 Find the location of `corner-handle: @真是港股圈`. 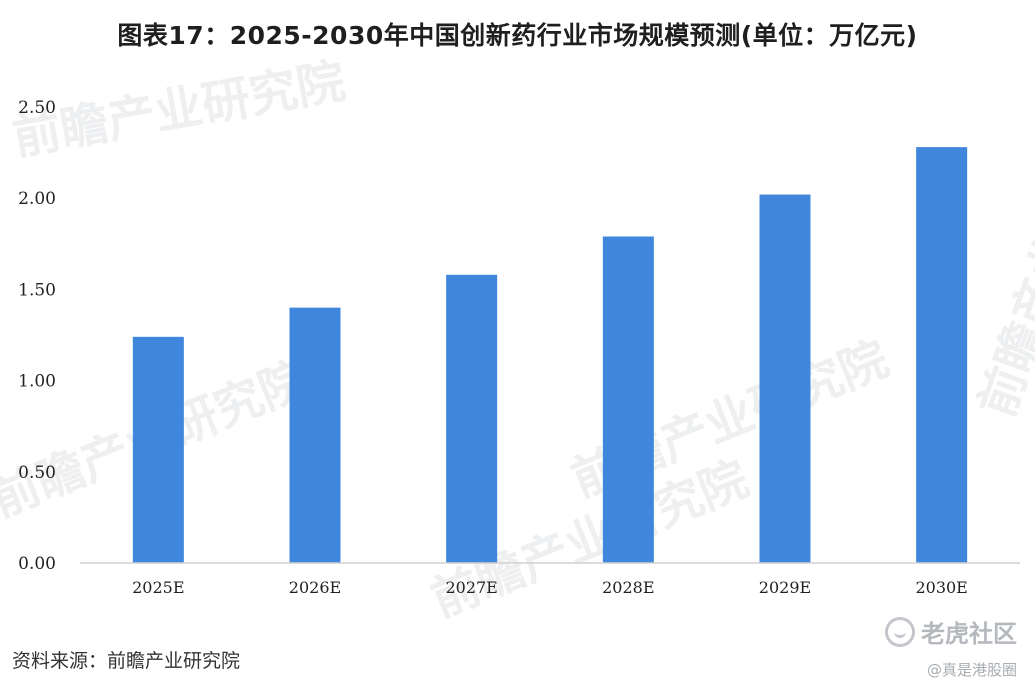

corner-handle: @真是港股圈 is located at coordinates (971, 670).